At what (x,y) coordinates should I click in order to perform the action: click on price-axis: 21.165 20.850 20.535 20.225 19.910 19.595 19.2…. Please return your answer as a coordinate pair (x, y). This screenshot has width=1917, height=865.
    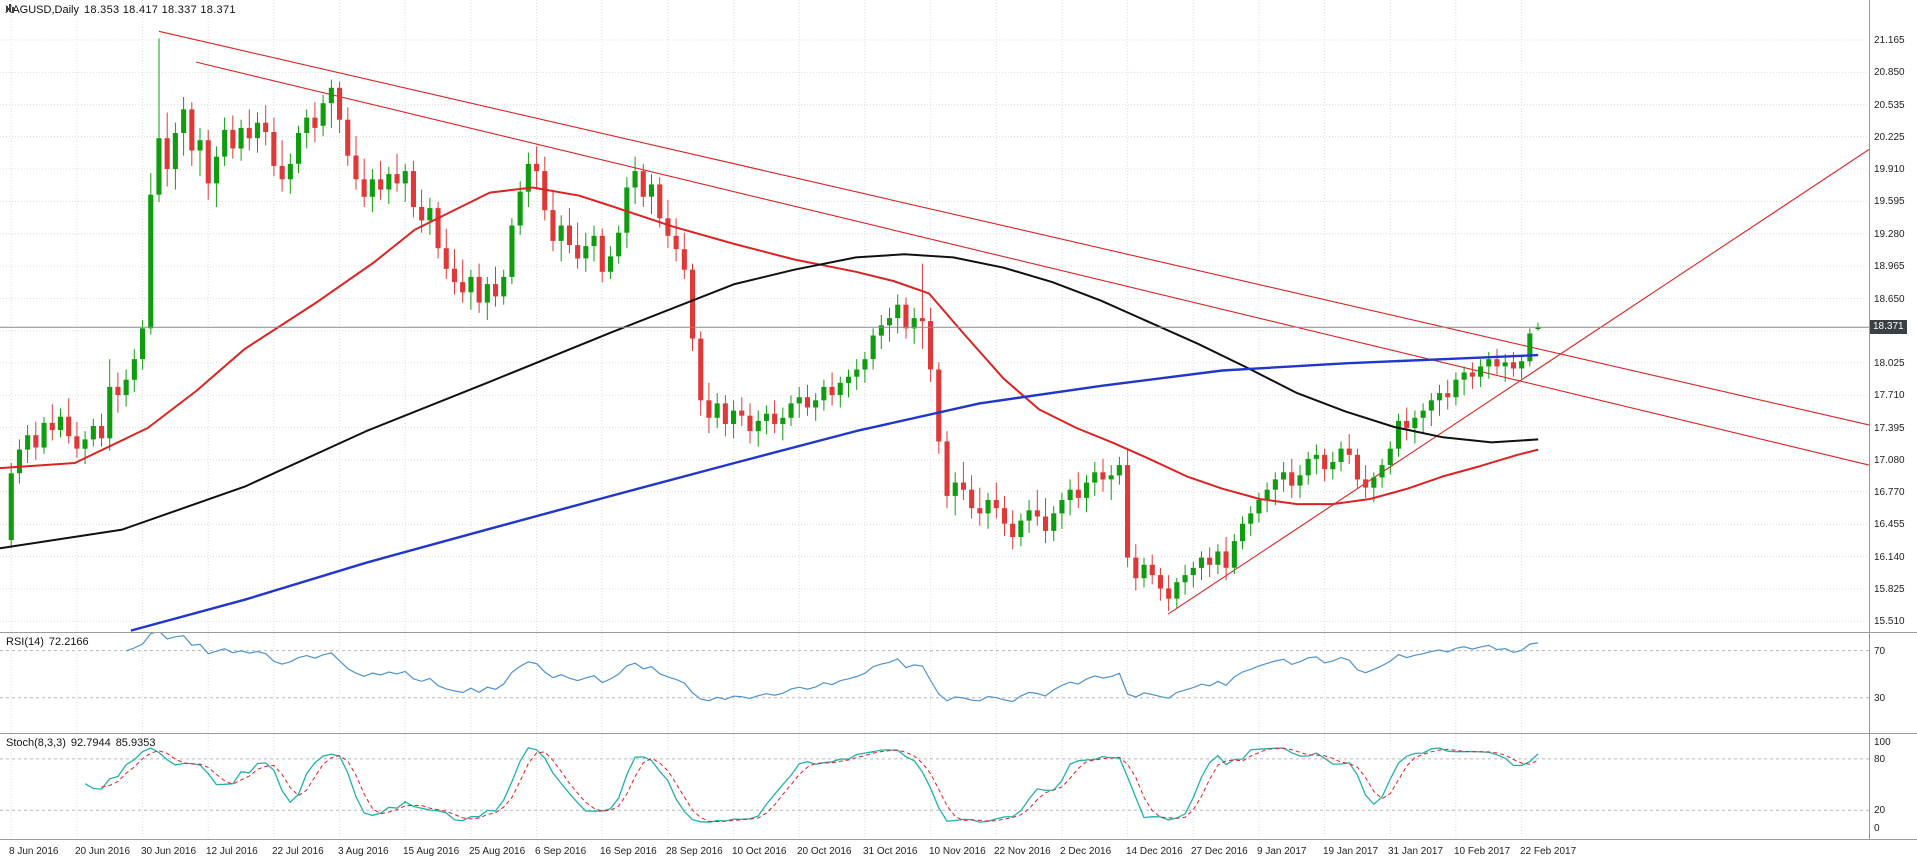
    Looking at the image, I should click on (1893, 316).